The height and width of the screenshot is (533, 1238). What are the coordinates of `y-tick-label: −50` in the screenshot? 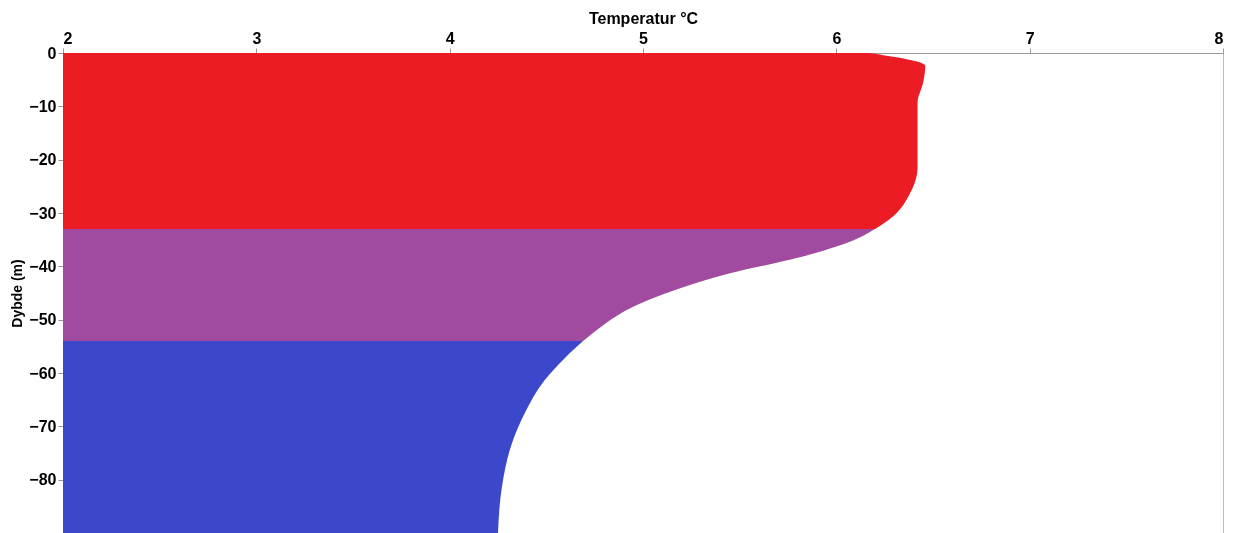 It's located at (43, 320).